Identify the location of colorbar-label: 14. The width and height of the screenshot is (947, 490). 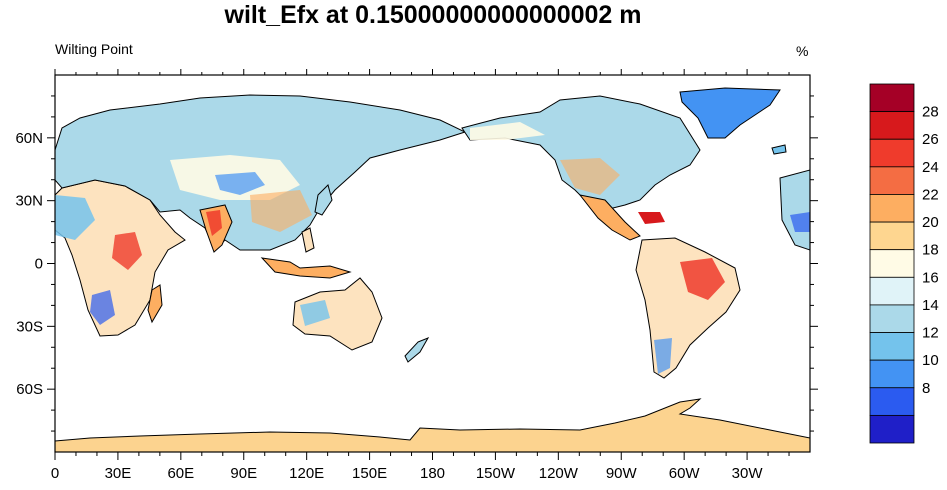
(930, 305).